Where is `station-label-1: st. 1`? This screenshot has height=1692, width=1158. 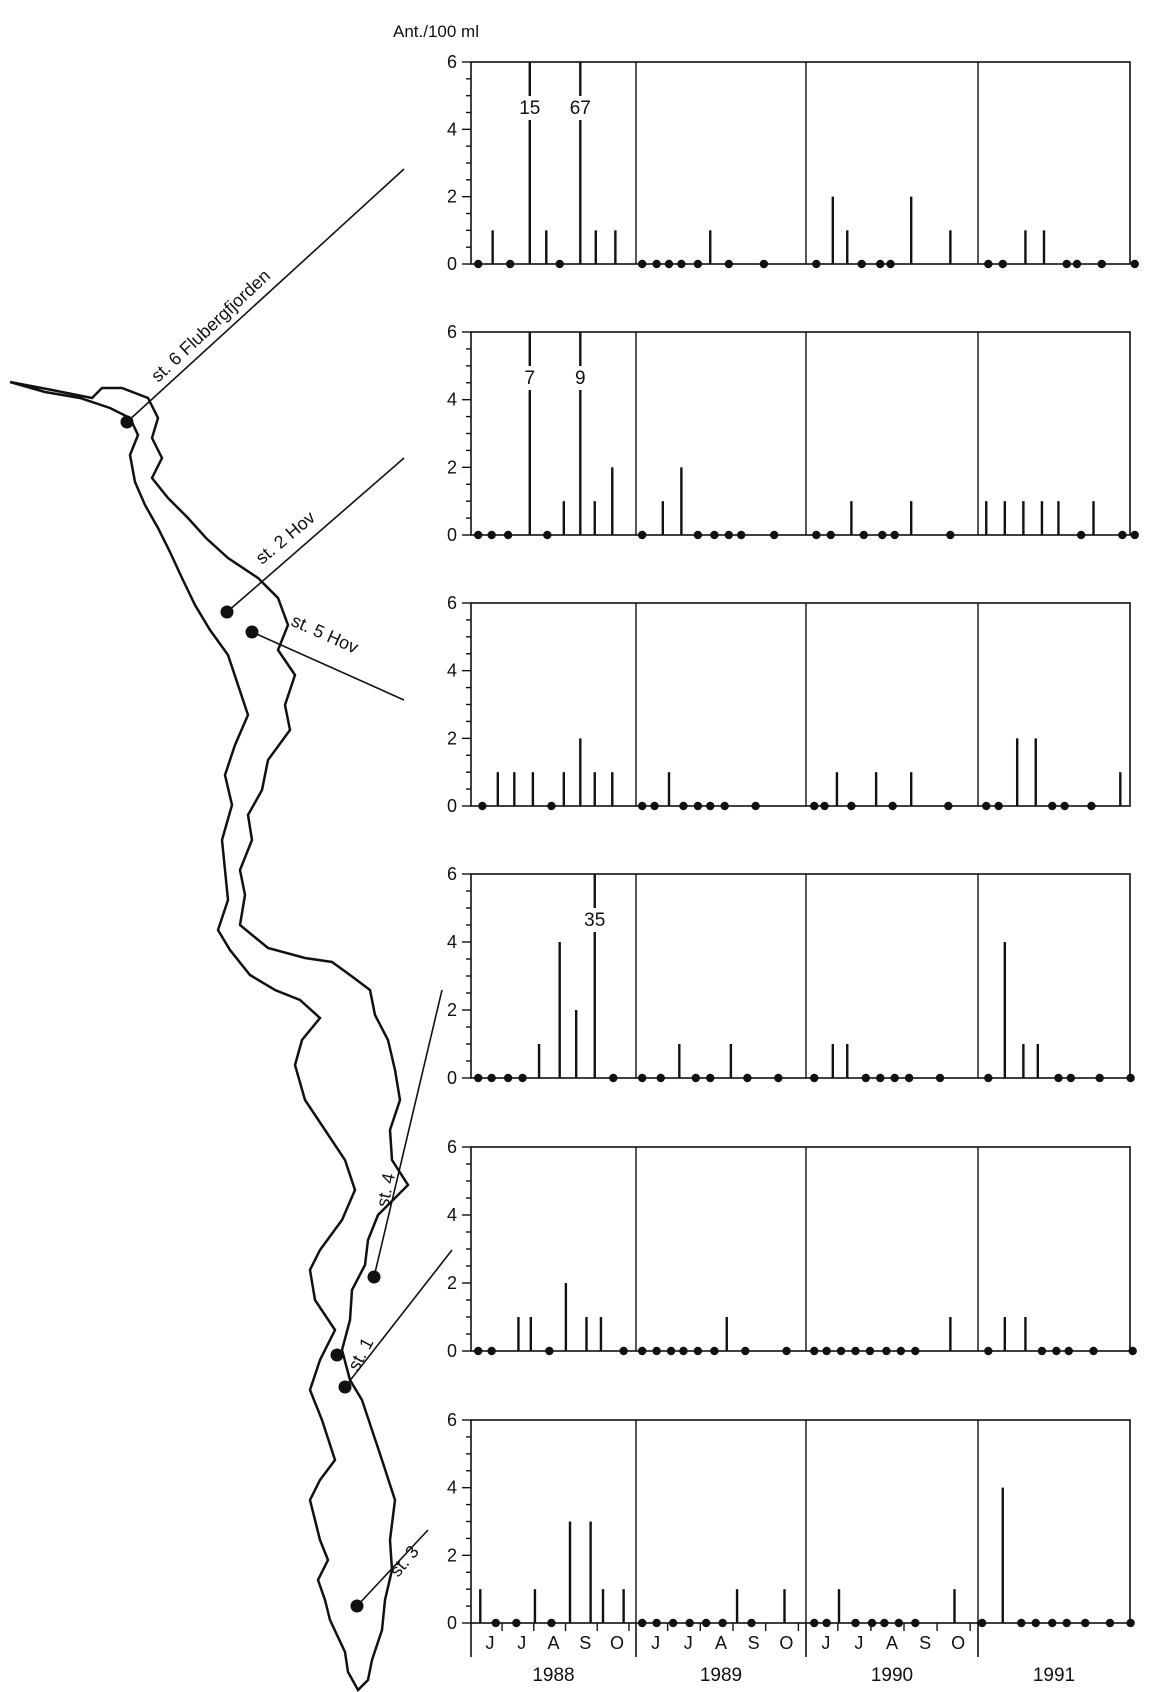
station-label-1: st. 1 is located at coordinates (361, 1353).